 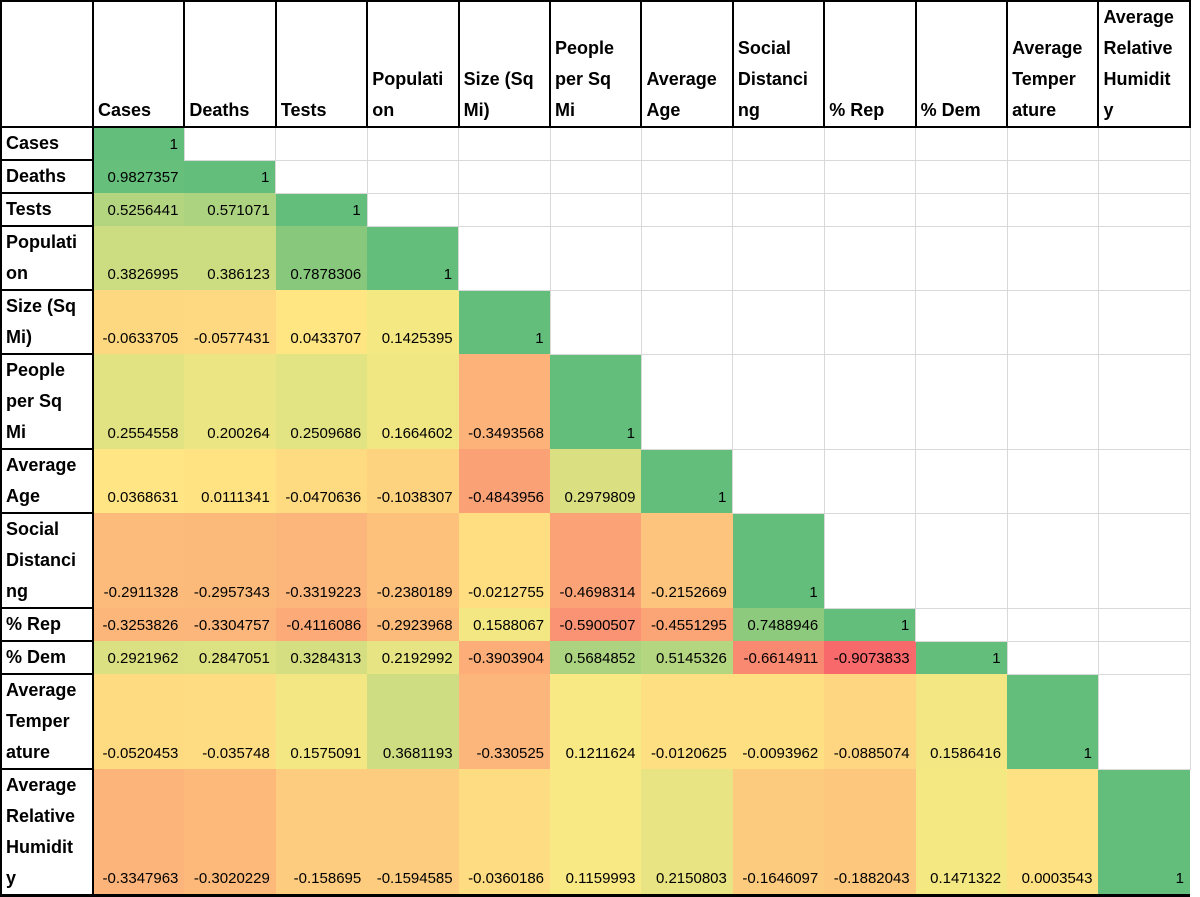 What do you see at coordinates (413, 721) in the screenshot?
I see `cell-average-temperature-population: 0.3681193` at bounding box center [413, 721].